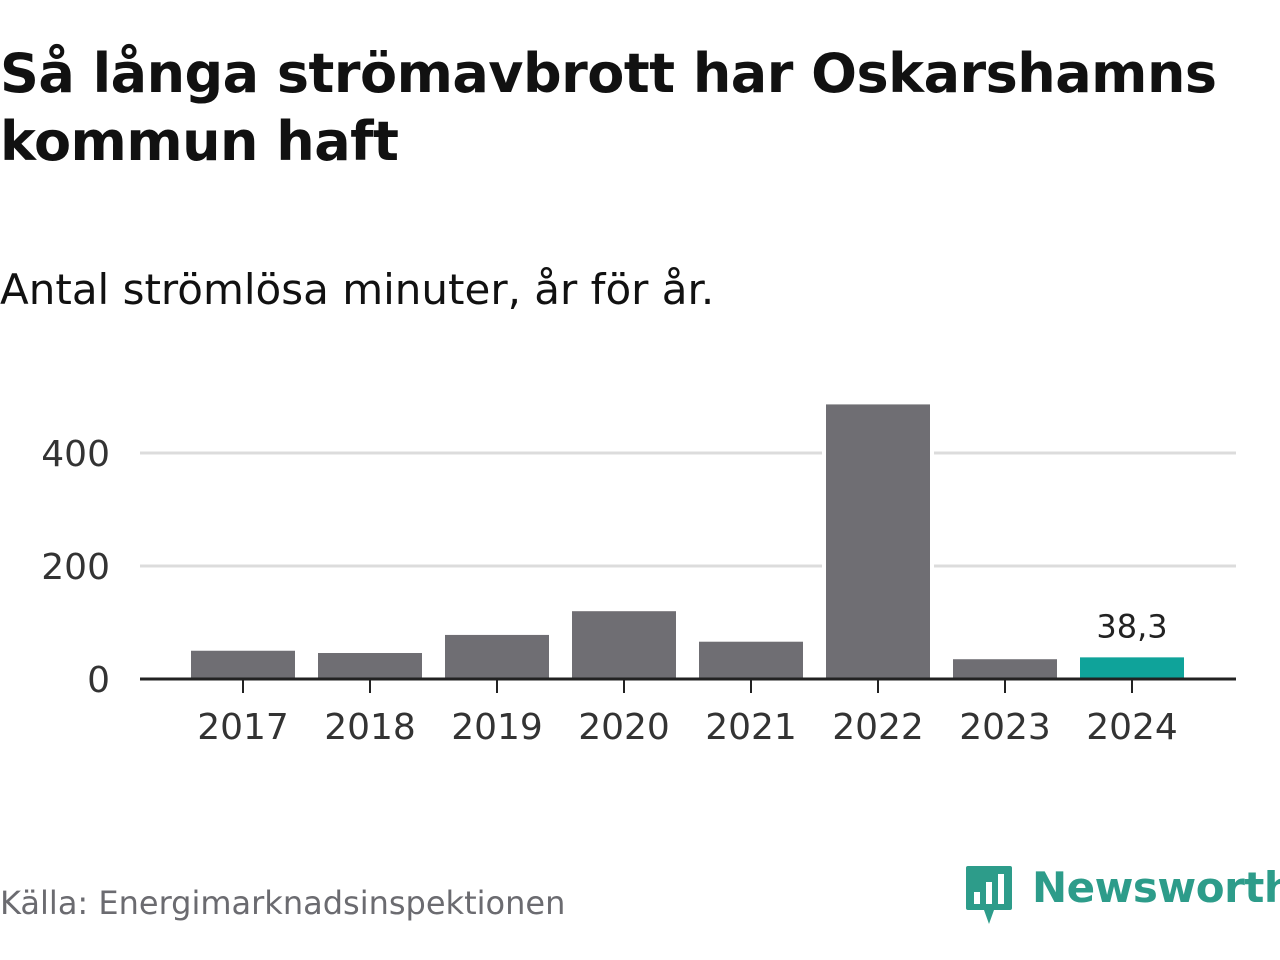 The height and width of the screenshot is (960, 1280). Describe the element at coordinates (1005, 669) in the screenshot. I see `bar-2023` at that location.